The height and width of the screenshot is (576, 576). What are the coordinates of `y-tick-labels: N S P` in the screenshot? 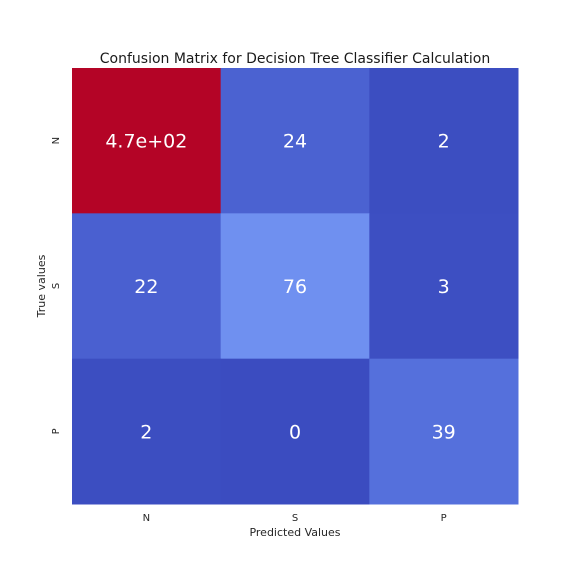 It's located at (56, 285).